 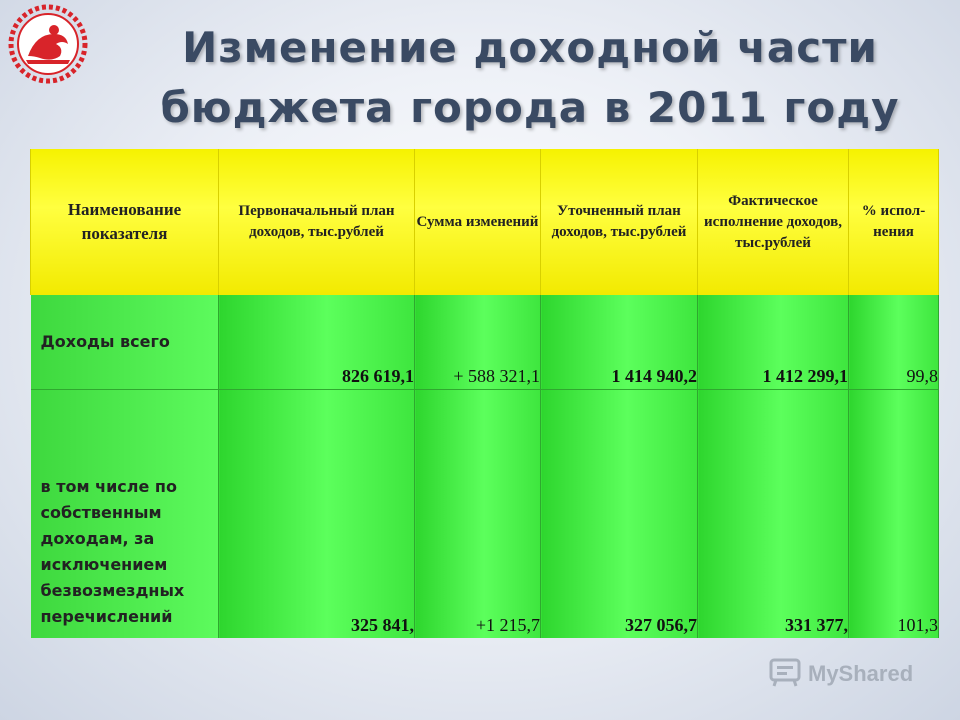 I want to click on header-indicator-name: Наименование показателя, so click(x=124, y=222).